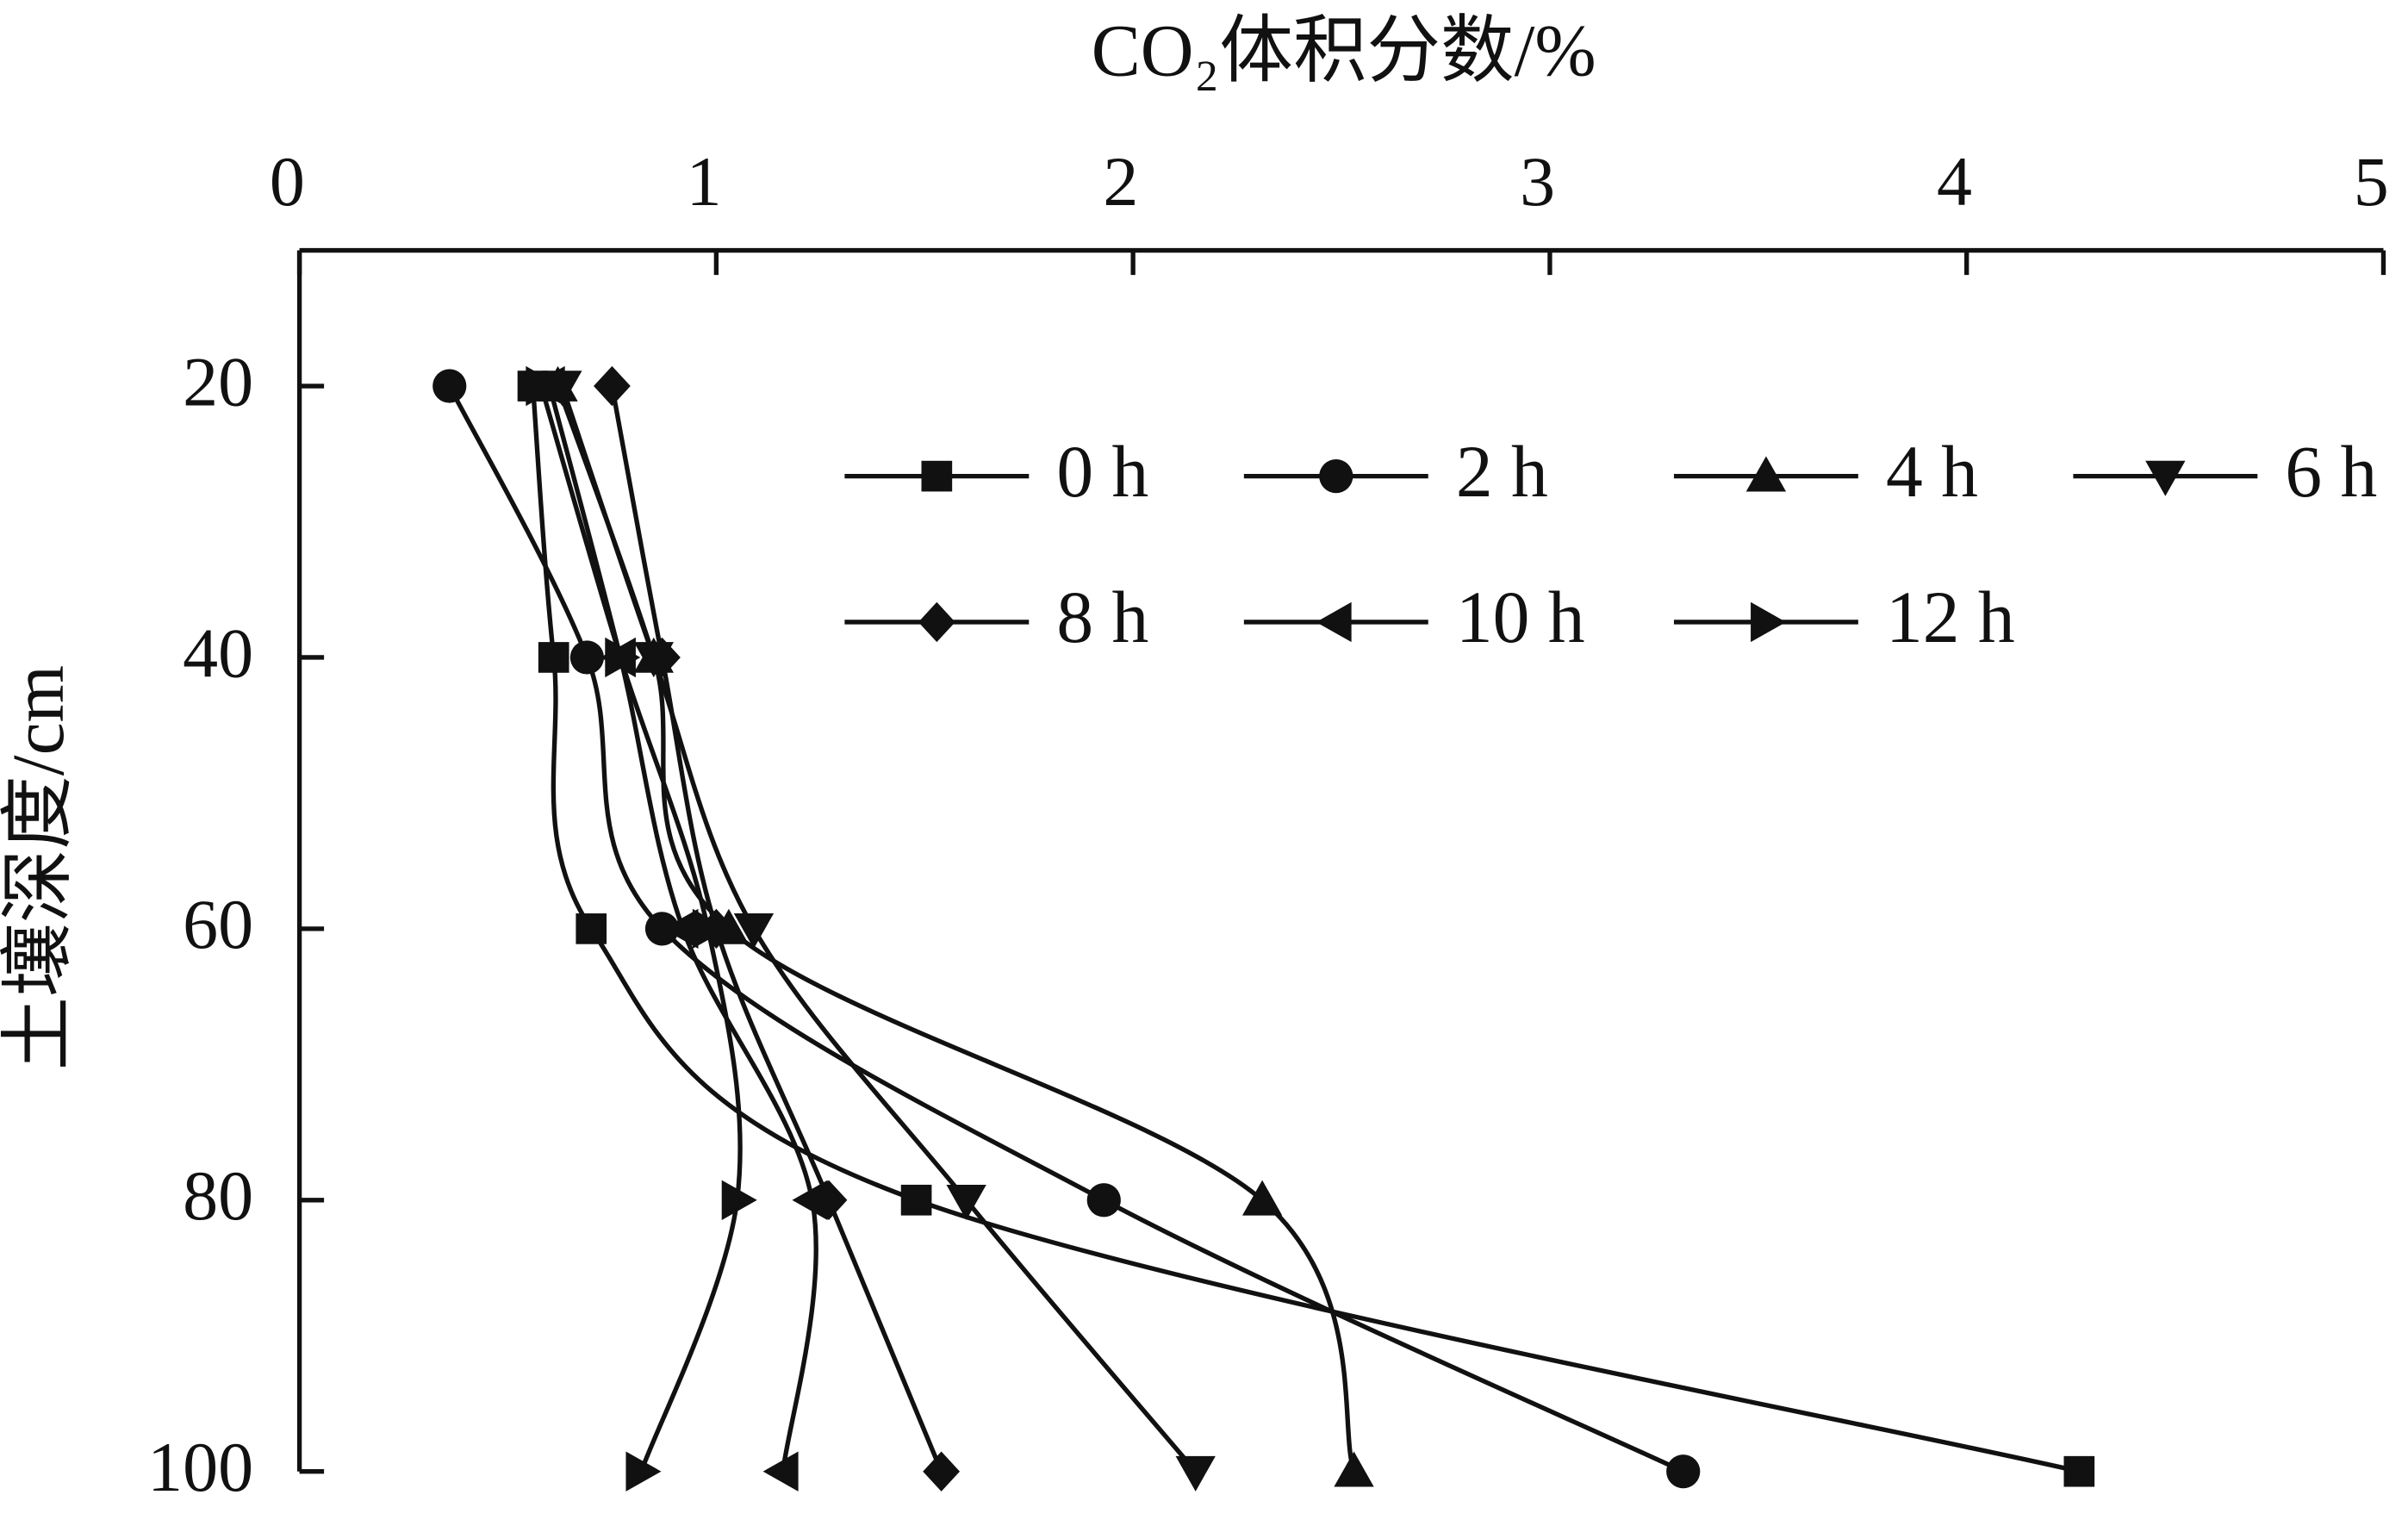 The image size is (2408, 1526). Describe the element at coordinates (288, 181) in the screenshot. I see `x-tick-label: 0` at that location.